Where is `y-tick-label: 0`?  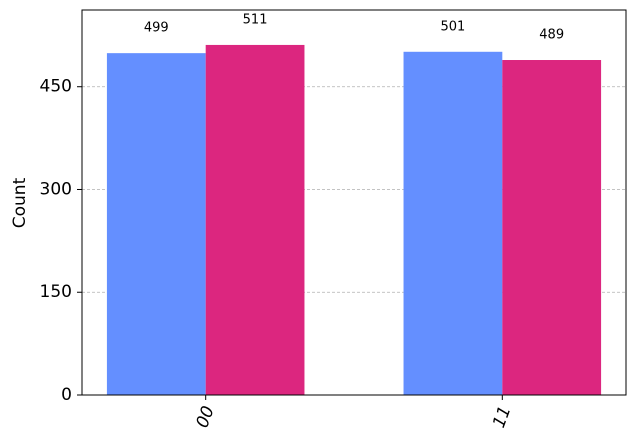 y-tick-label: 0 is located at coordinates (66, 395).